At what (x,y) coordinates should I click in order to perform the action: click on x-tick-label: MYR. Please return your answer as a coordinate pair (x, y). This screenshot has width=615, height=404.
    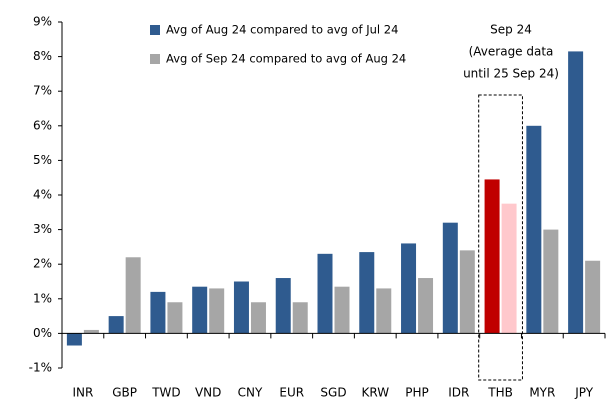
    Looking at the image, I should click on (542, 393).